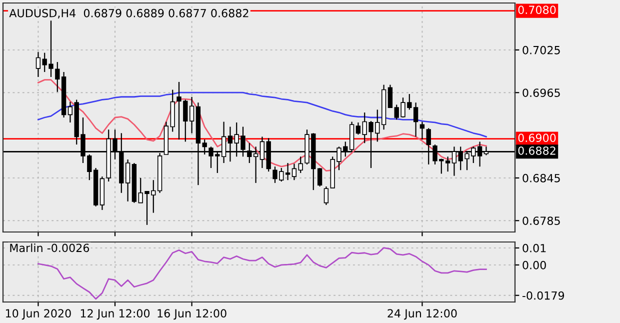 The width and height of the screenshot is (620, 323). Describe the element at coordinates (537, 10) in the screenshot. I see `ref-line-label: 0.7080` at that location.